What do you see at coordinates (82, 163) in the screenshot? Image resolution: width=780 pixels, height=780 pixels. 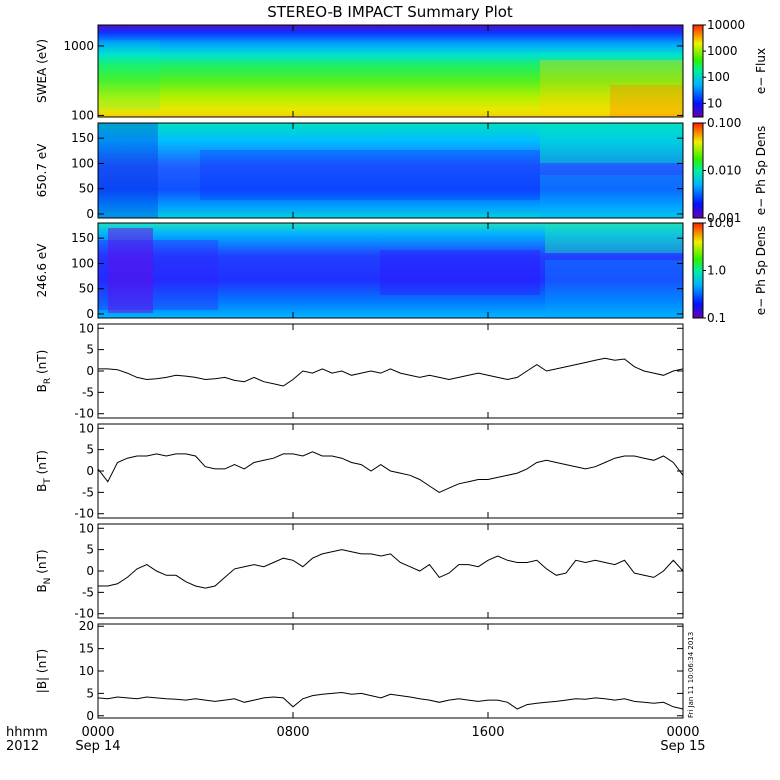 I see `ytick-label-1-2: 100` at bounding box center [82, 163].